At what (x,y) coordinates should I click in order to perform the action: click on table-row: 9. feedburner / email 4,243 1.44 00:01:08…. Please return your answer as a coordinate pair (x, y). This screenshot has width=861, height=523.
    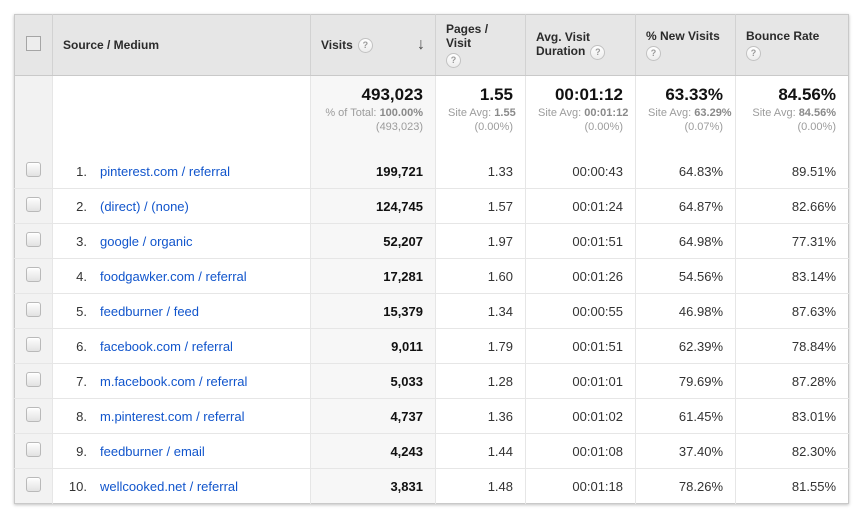
    Looking at the image, I should click on (431, 451).